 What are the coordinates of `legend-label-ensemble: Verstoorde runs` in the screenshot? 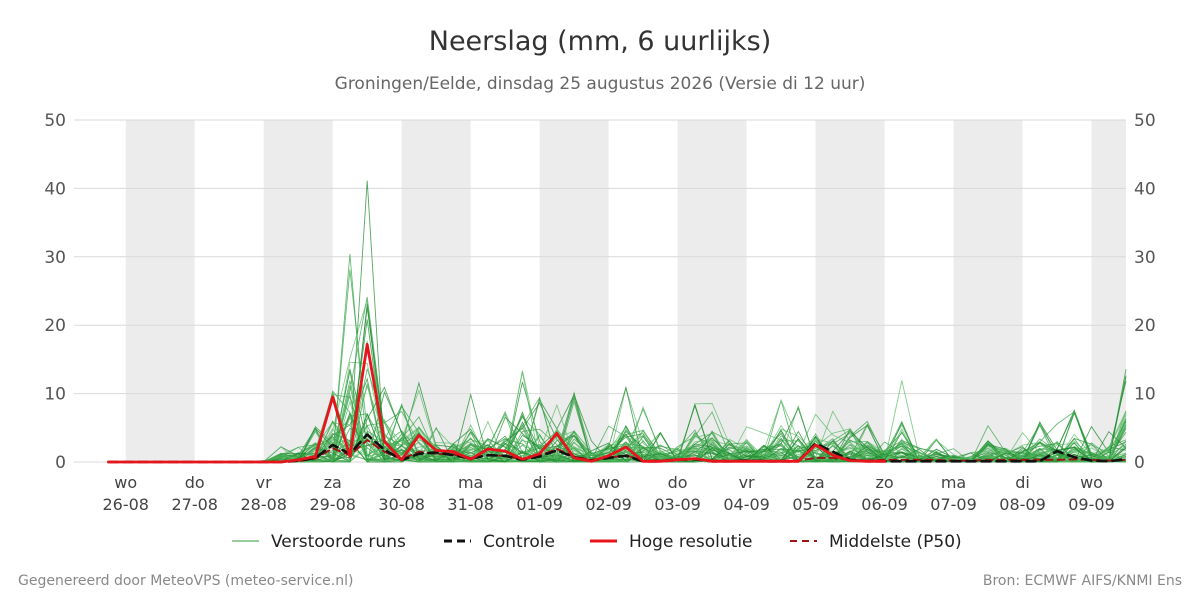 It's located at (338, 542).